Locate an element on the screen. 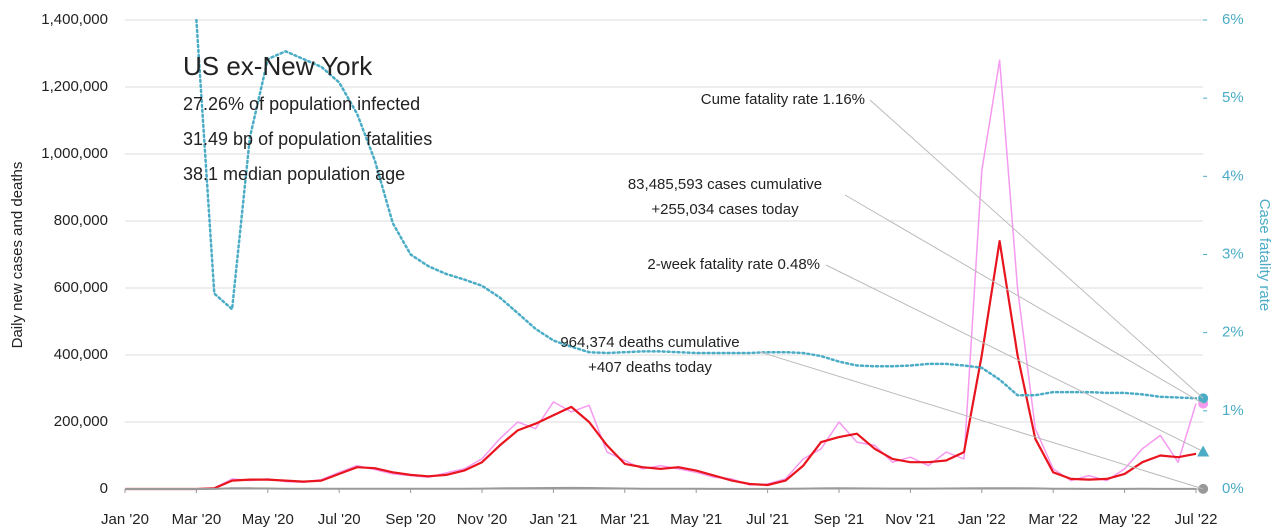  y2-tick-label: 0% is located at coordinates (1233, 488).